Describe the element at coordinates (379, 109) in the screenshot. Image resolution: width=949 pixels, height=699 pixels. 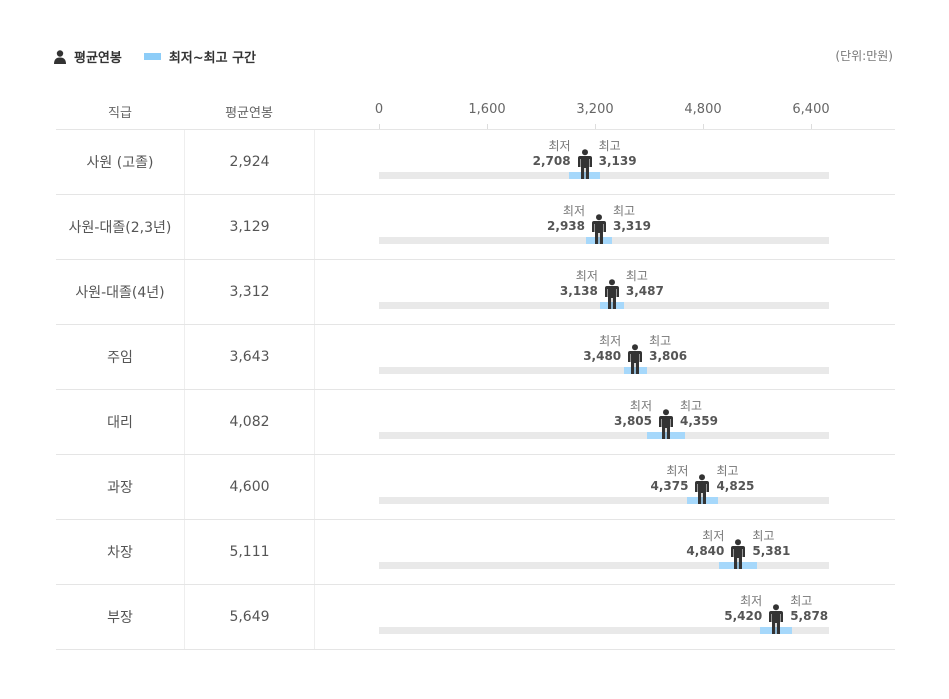
I see `axis-tick-label: 0` at that location.